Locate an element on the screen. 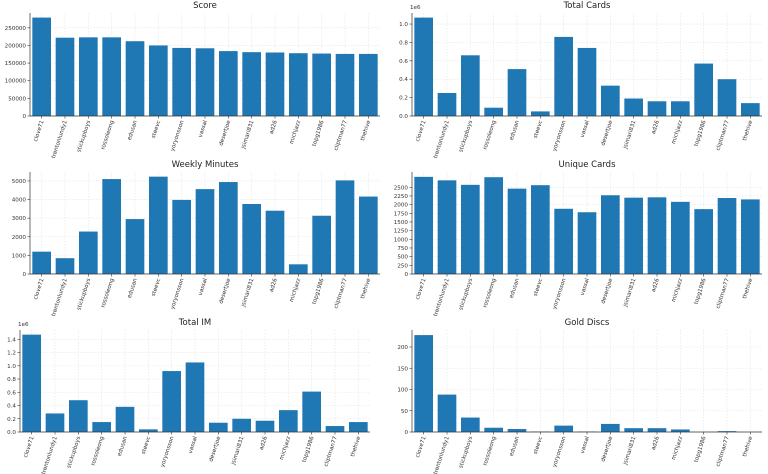 The image size is (768, 474). y-tick-label: 50000 is located at coordinates (17, 99).